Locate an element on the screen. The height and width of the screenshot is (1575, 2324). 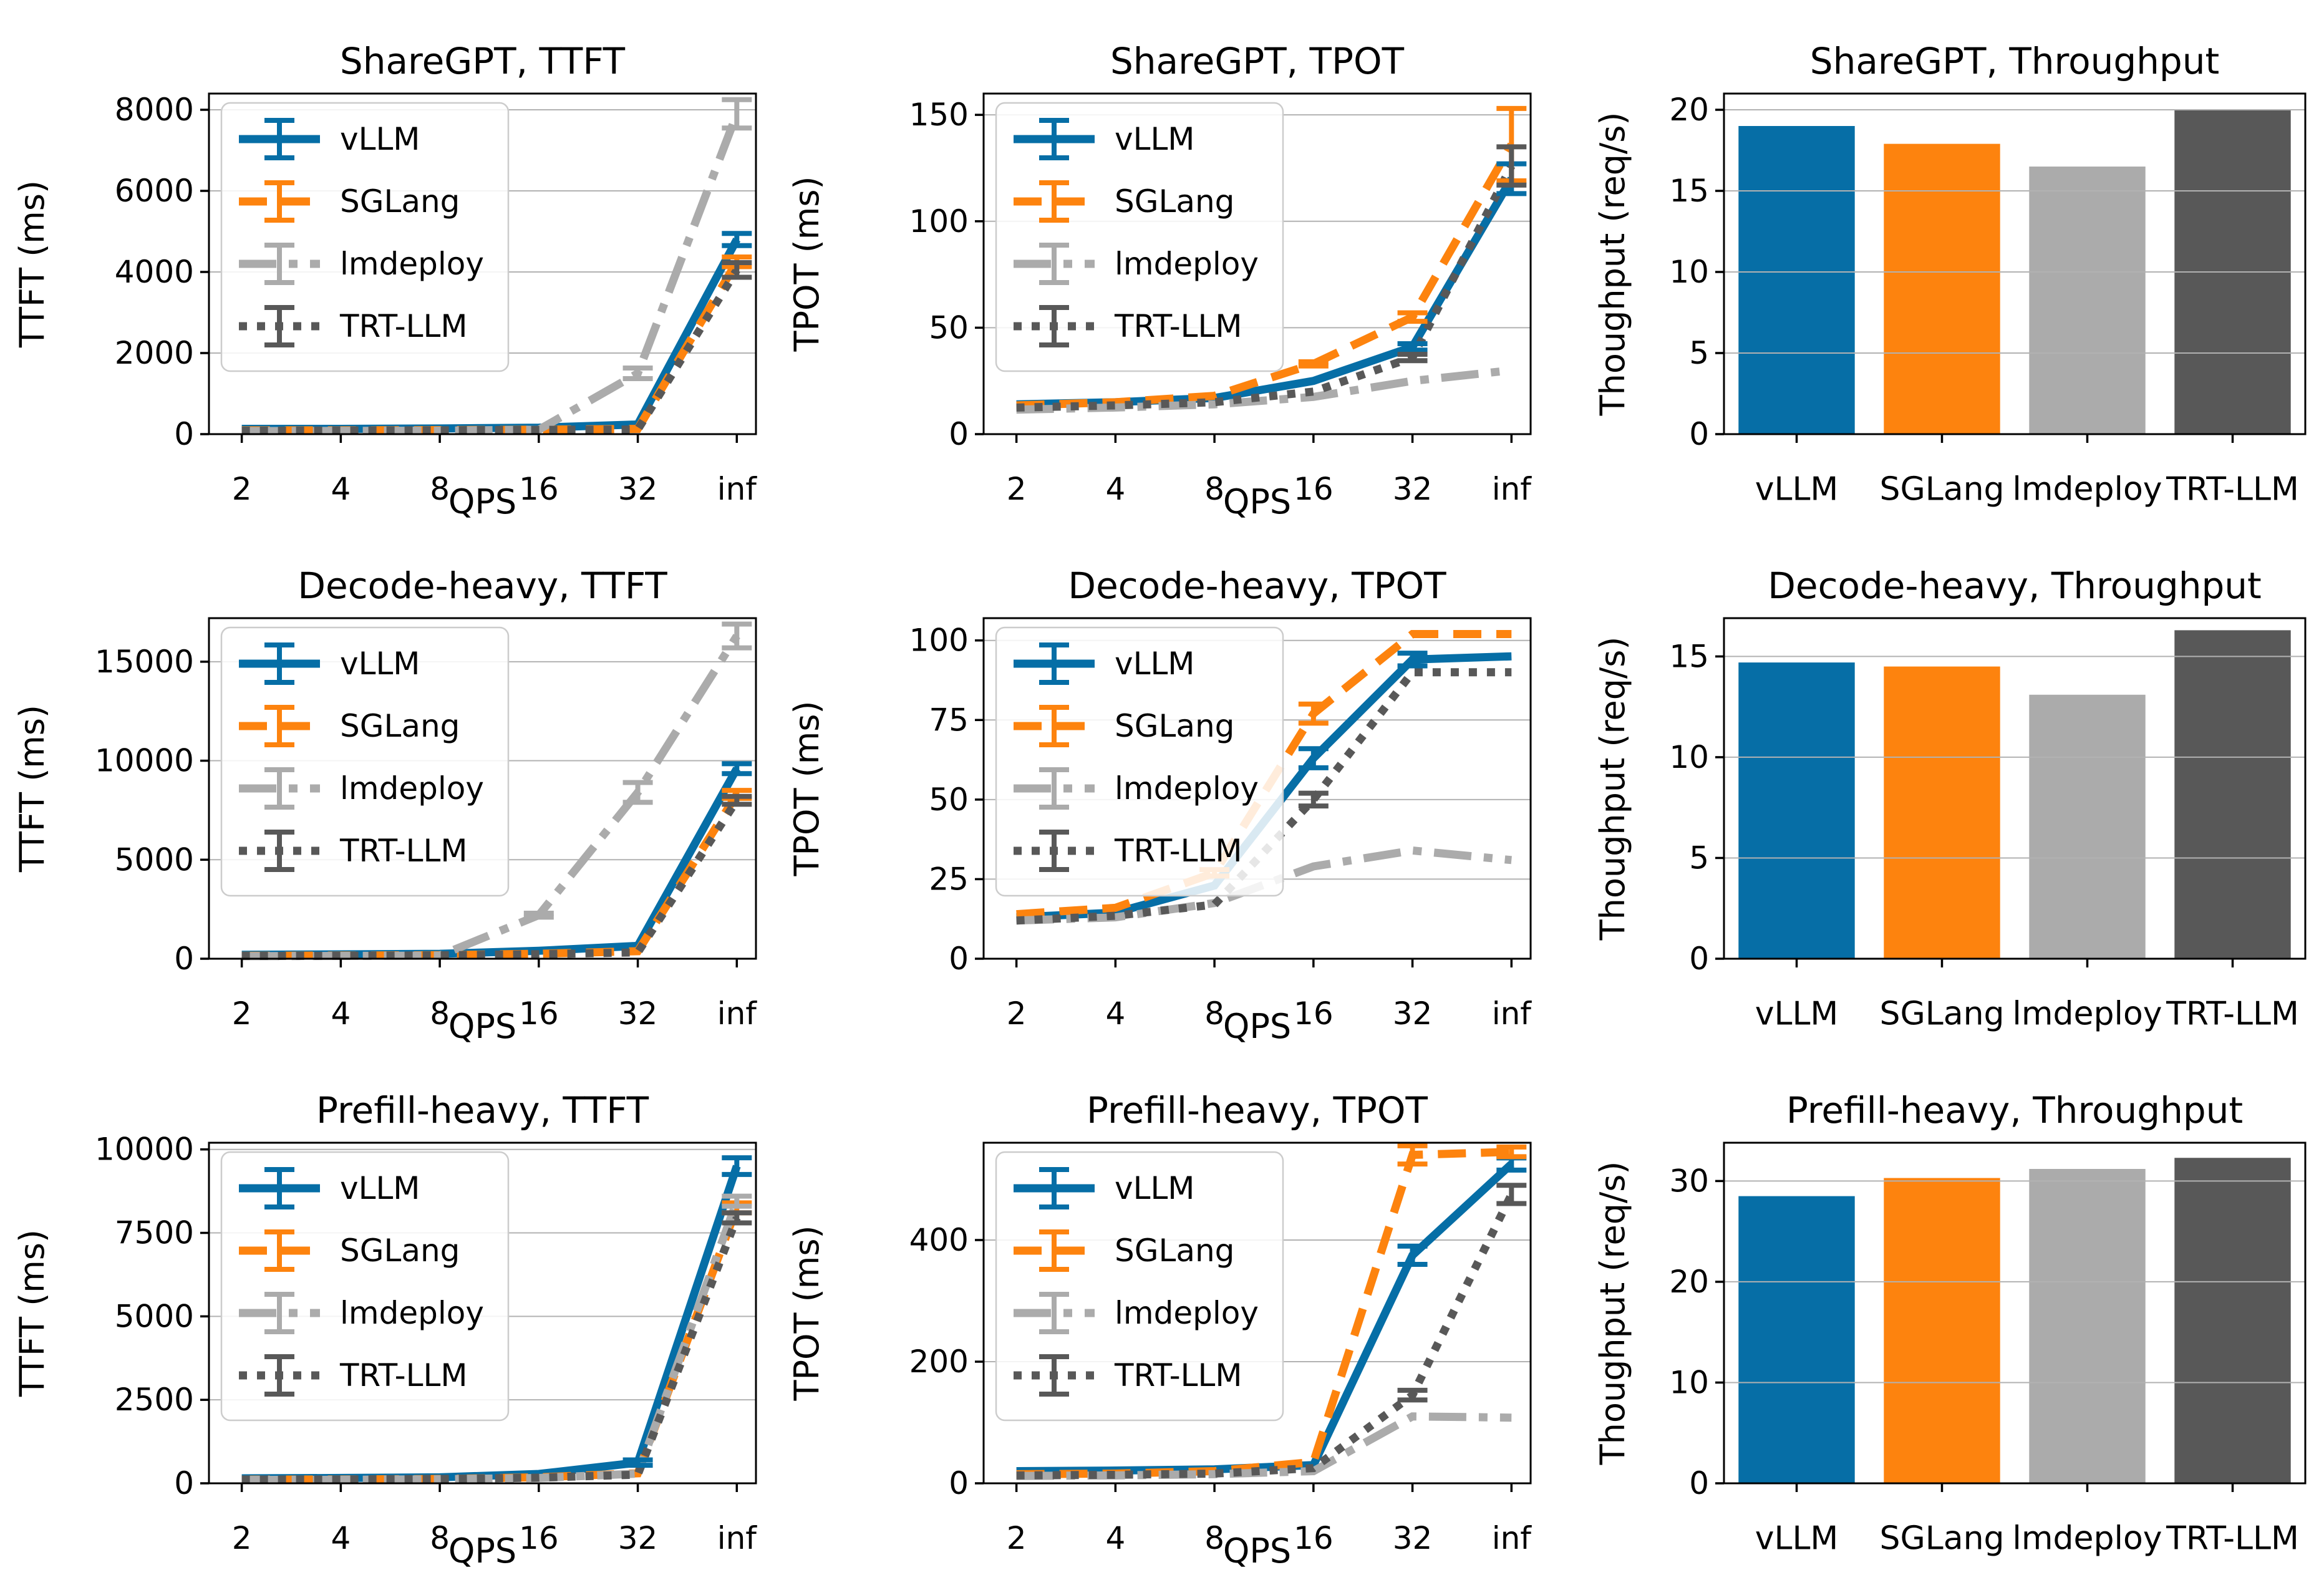
legend-entry-trt-llm: TRT-LLM is located at coordinates (353, 326).